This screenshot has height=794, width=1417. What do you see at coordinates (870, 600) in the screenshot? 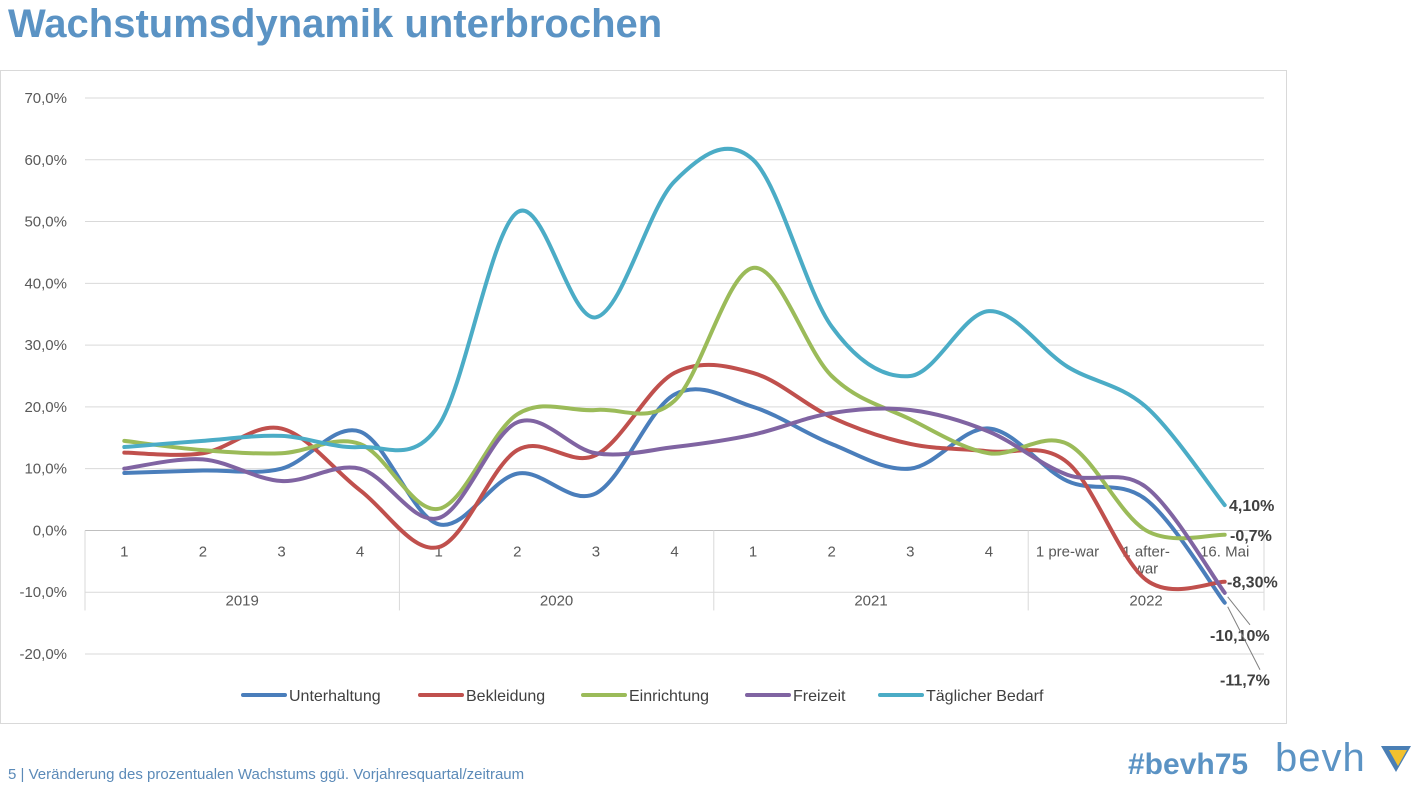
I see `x-group-label: 2021` at bounding box center [870, 600].